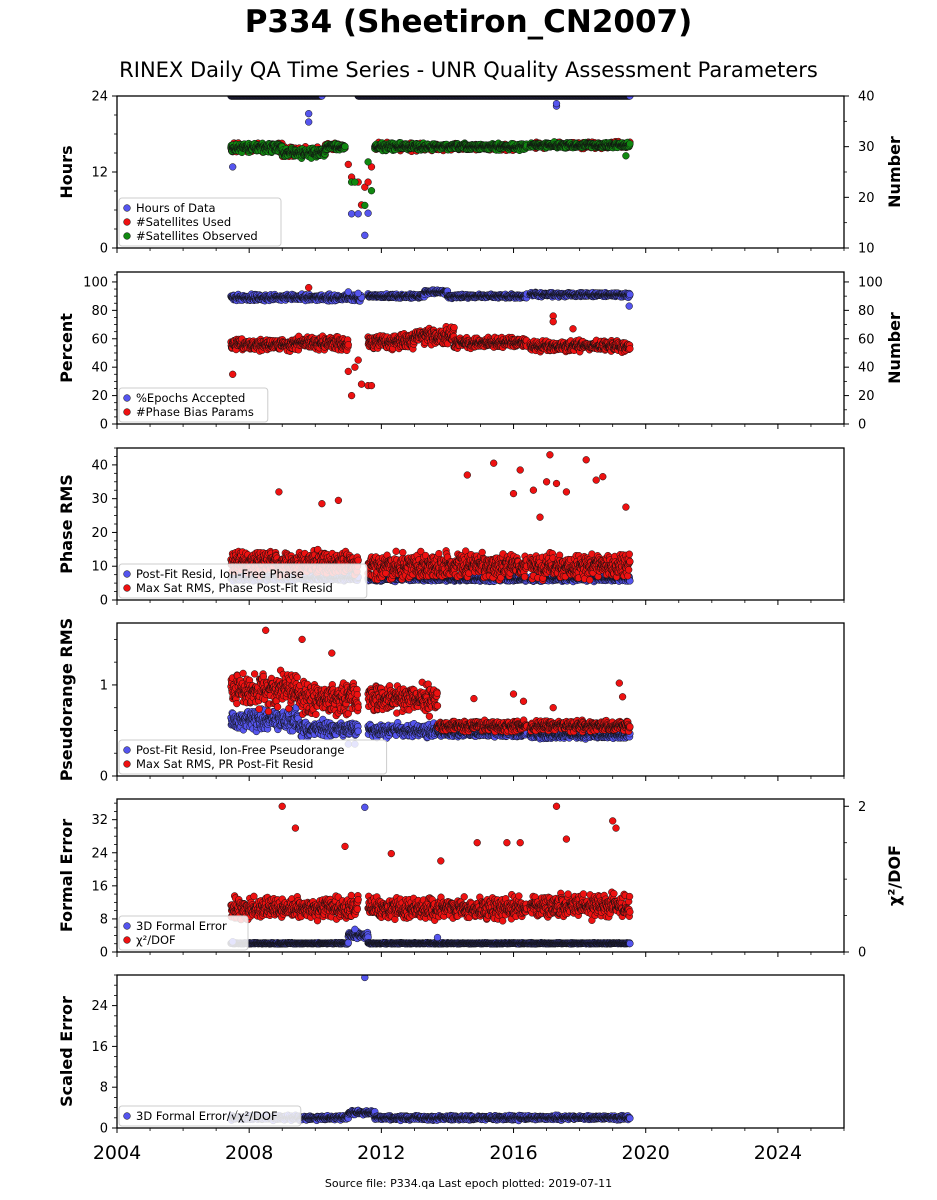  What do you see at coordinates (99, 173) in the screenshot?
I see `y-tick-label: 12` at bounding box center [99, 173].